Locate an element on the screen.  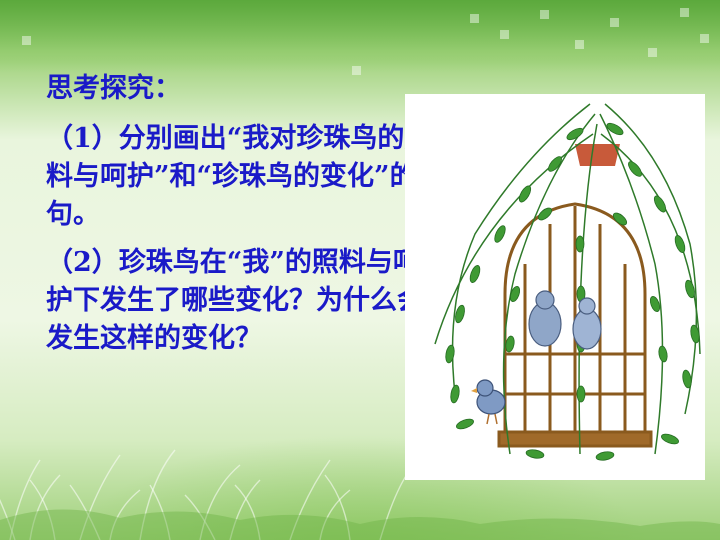
flower-pot is located at coordinates (597, 155).